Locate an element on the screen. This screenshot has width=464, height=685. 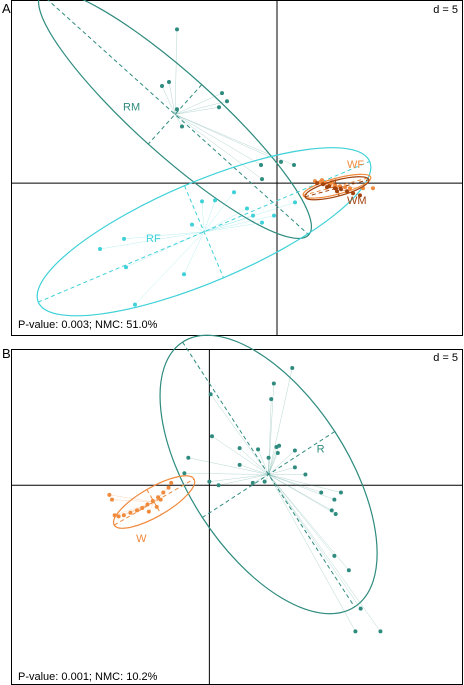
panel-a-group-label-rm: RM is located at coordinates (131, 107).